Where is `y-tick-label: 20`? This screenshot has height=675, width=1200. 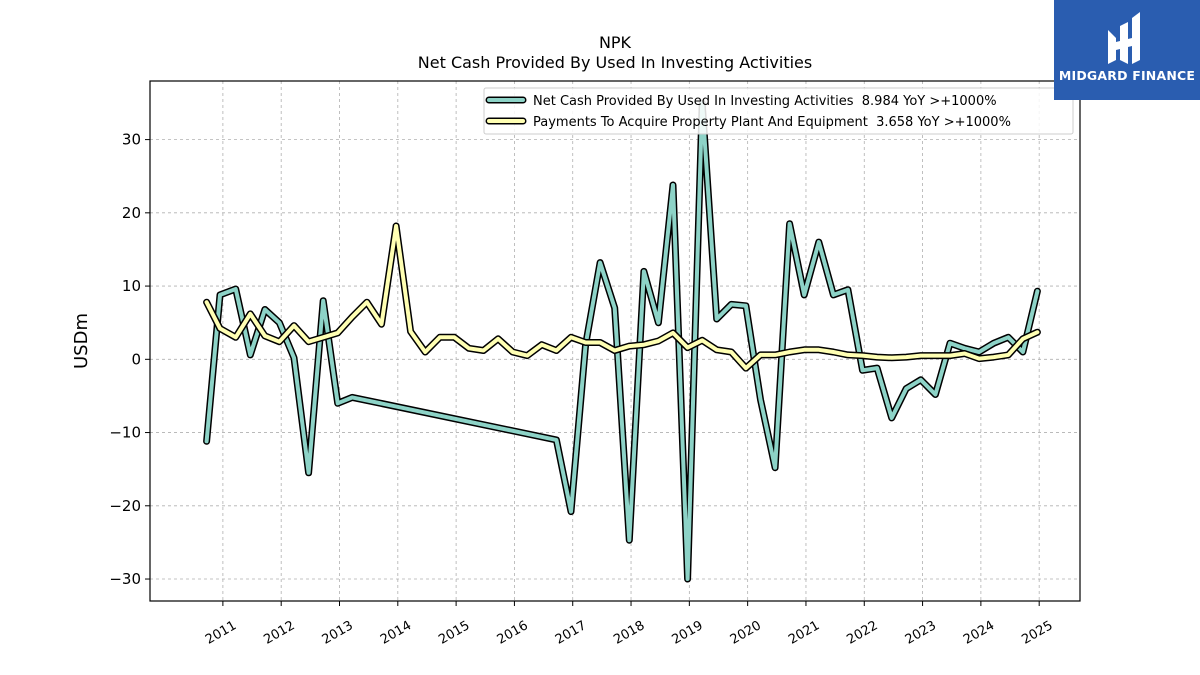
y-tick-label: 20 is located at coordinates (131, 213).